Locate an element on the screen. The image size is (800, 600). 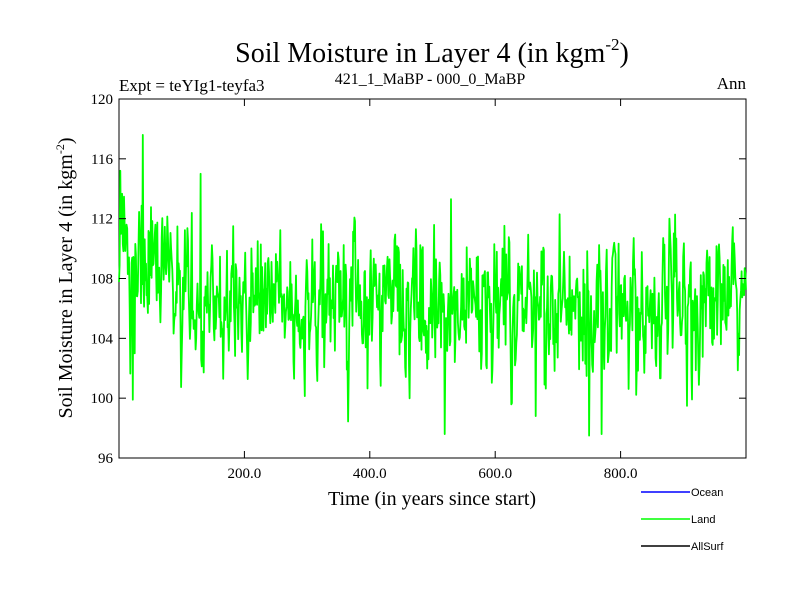
period-label: 421_1_MaBP - 000_0_MaBP is located at coordinates (430, 79).